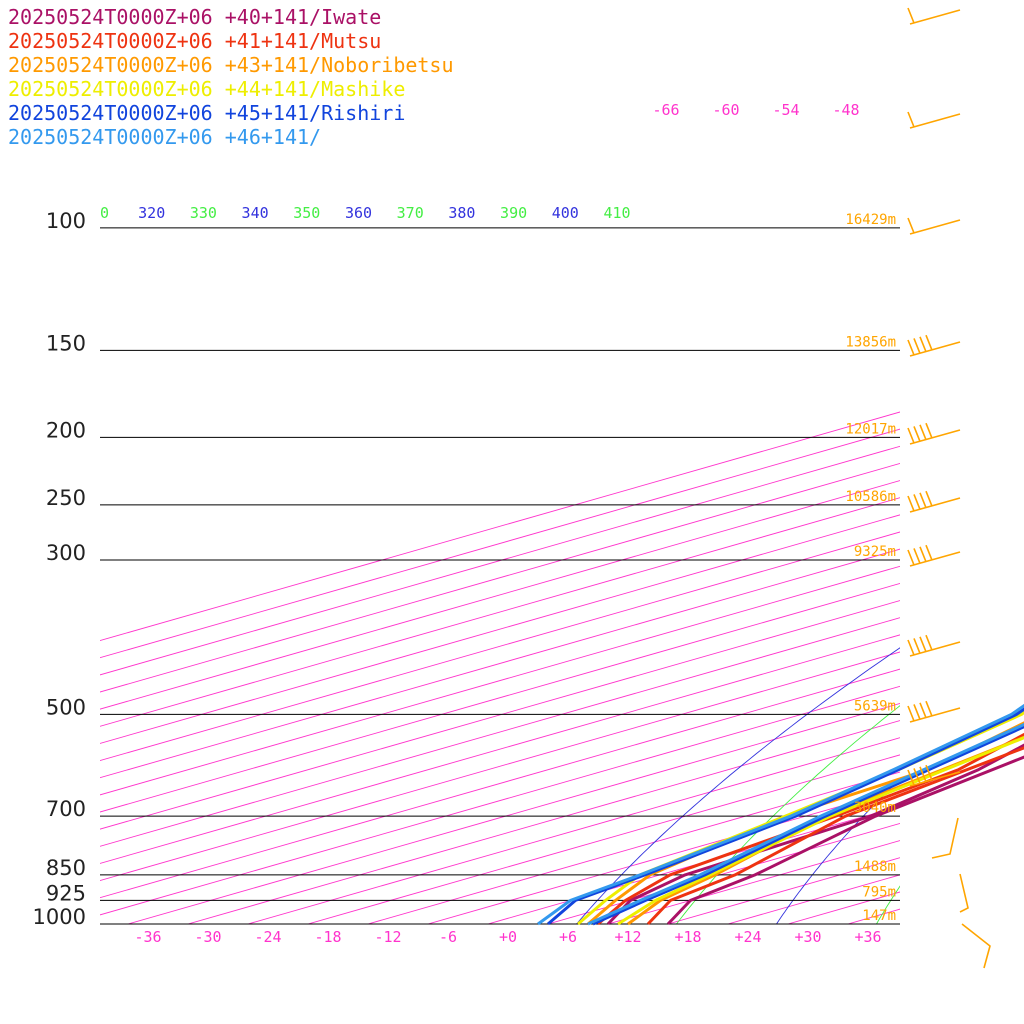 This screenshot has width=1024, height=1024. I want to click on height-label: 9325m, so click(875, 552).